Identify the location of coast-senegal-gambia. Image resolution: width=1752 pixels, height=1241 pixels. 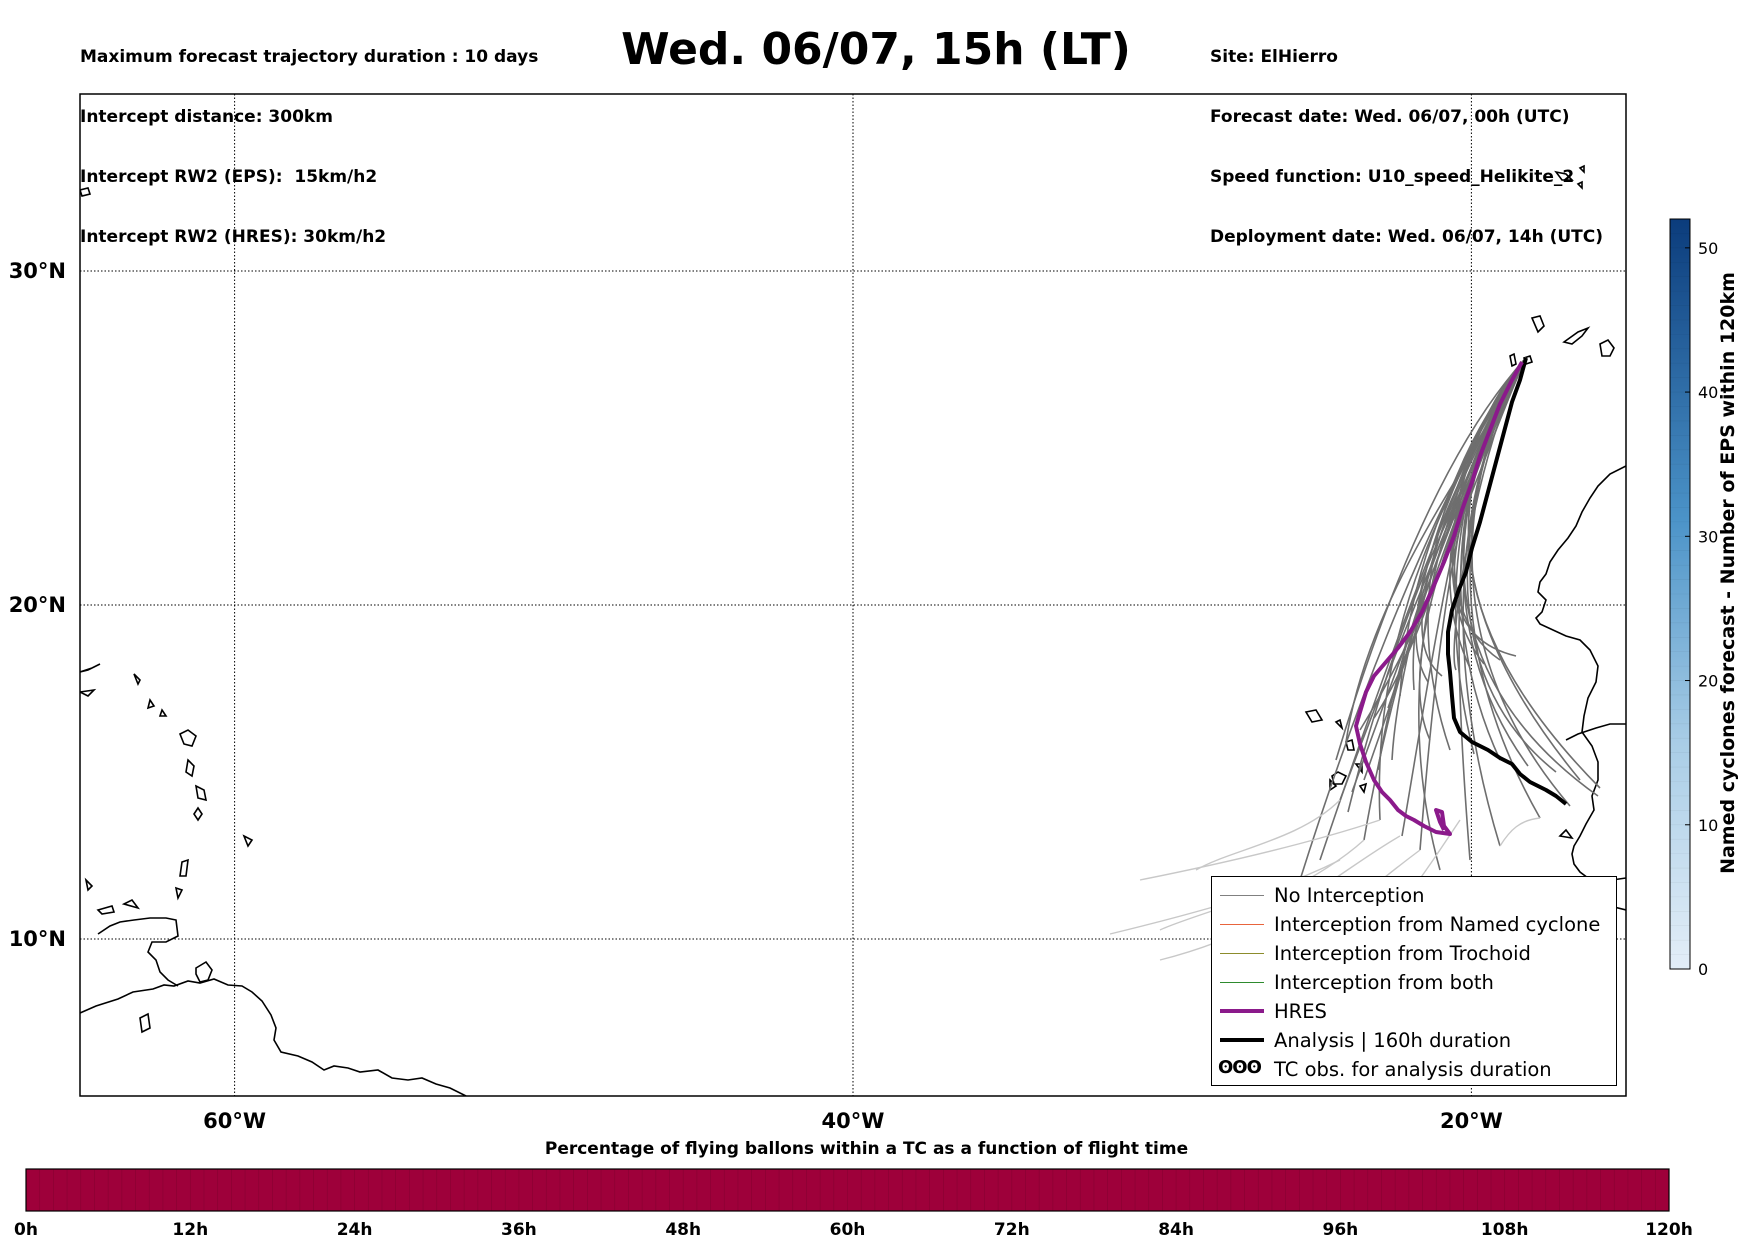
(1595, 732).